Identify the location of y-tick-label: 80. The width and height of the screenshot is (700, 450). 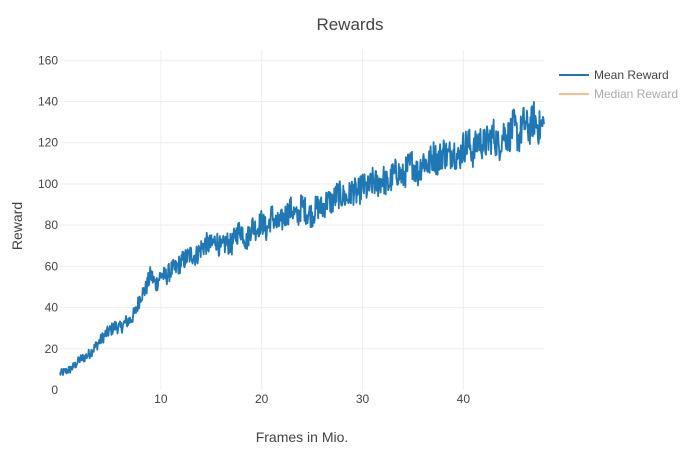
(52, 225).